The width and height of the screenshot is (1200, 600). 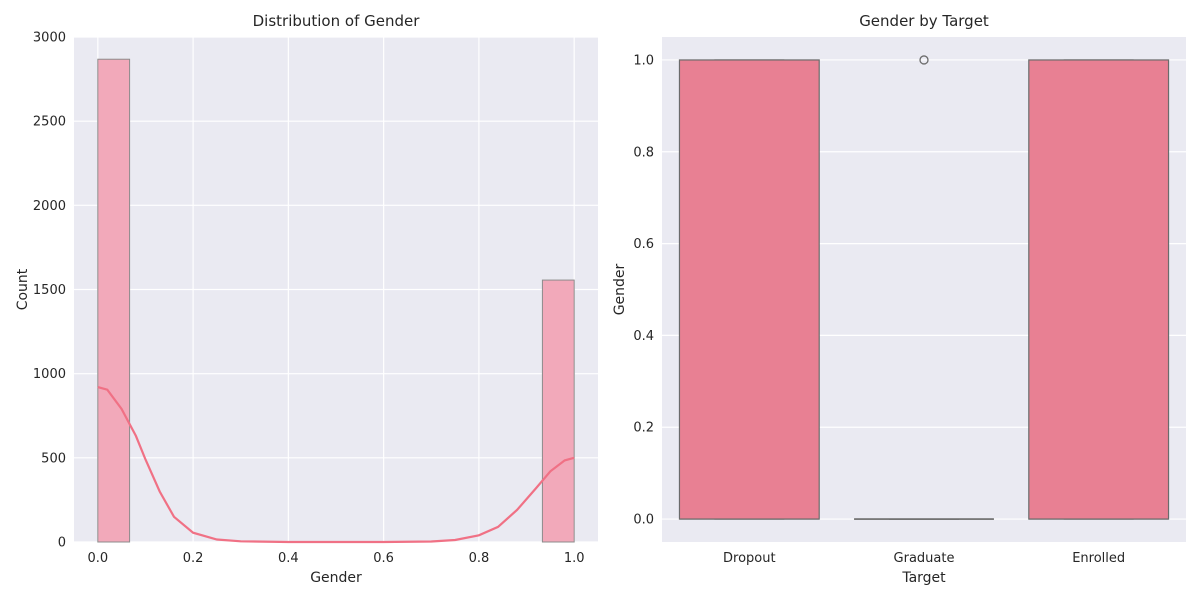 I want to click on boxplot-y-label: Gender, so click(x=620, y=289).